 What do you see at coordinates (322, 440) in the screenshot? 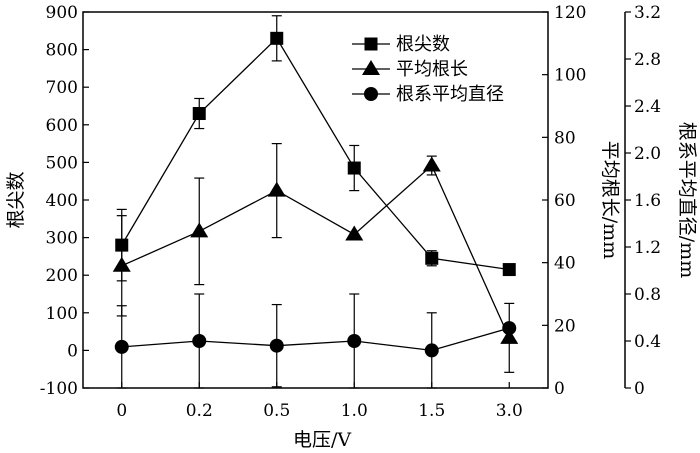
I see `x-axis-title: 电压/V` at bounding box center [322, 440].